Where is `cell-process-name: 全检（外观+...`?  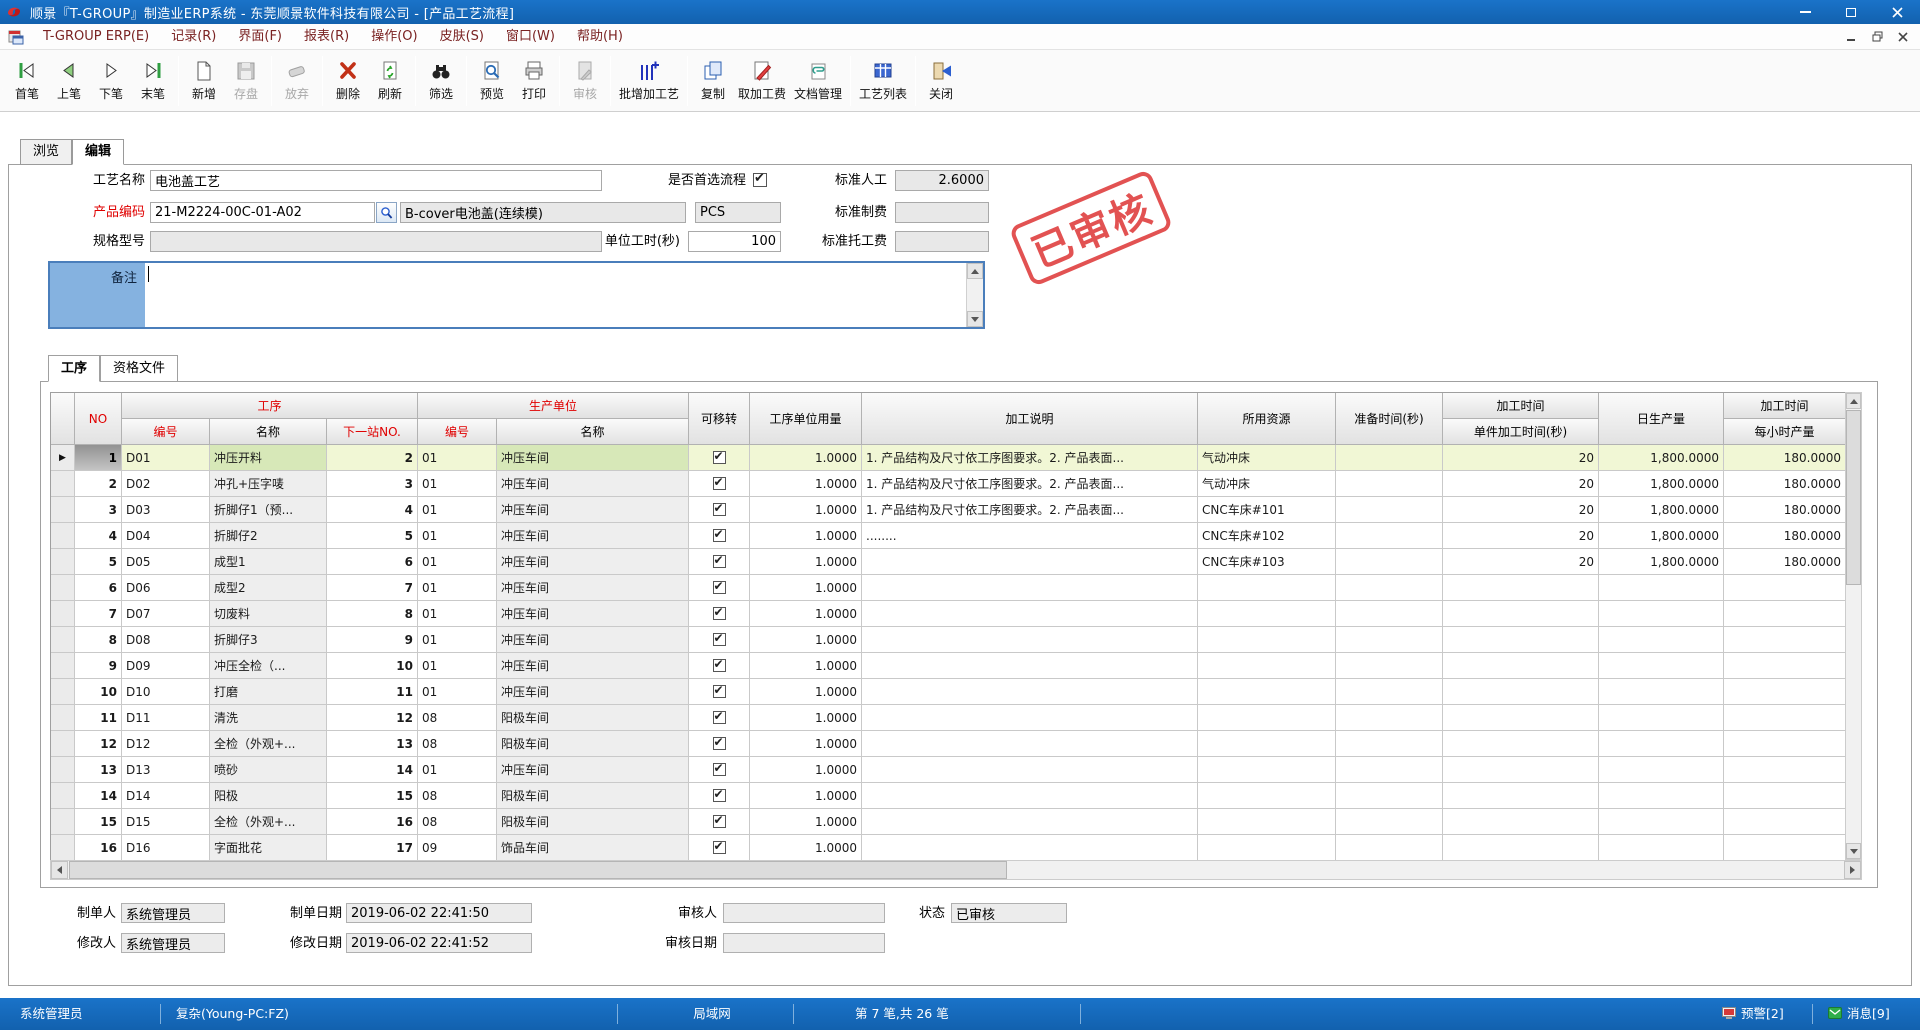
cell-process-name: 全检（外观+... is located at coordinates (268, 822).